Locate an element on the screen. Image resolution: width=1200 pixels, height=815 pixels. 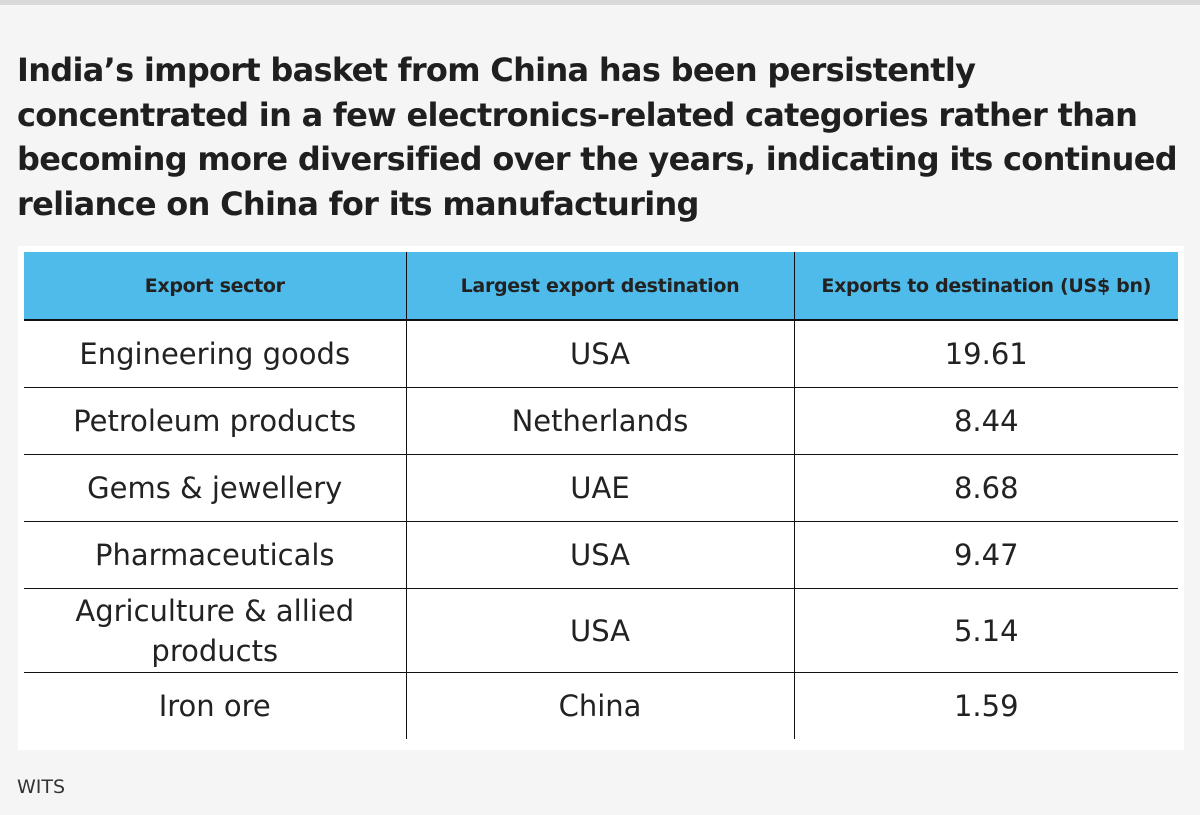
cell-export-sector: Gems & jewellery is located at coordinates (215, 488).